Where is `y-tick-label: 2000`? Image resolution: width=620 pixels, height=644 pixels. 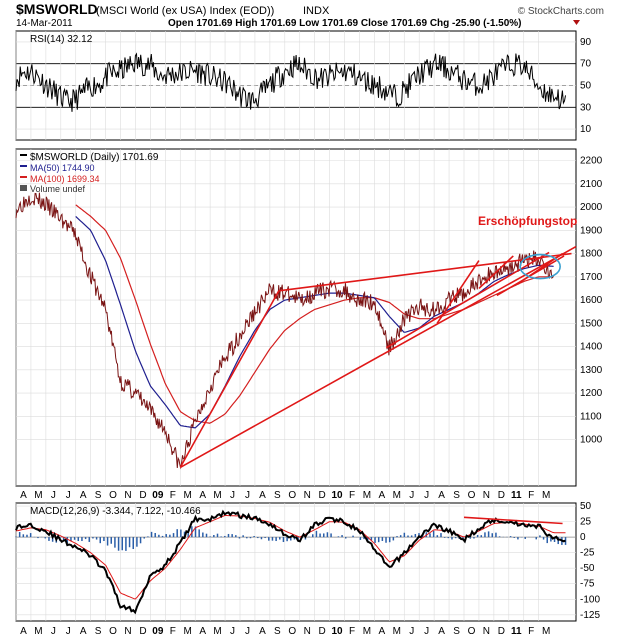 y-tick-label: 2000 is located at coordinates (591, 207).